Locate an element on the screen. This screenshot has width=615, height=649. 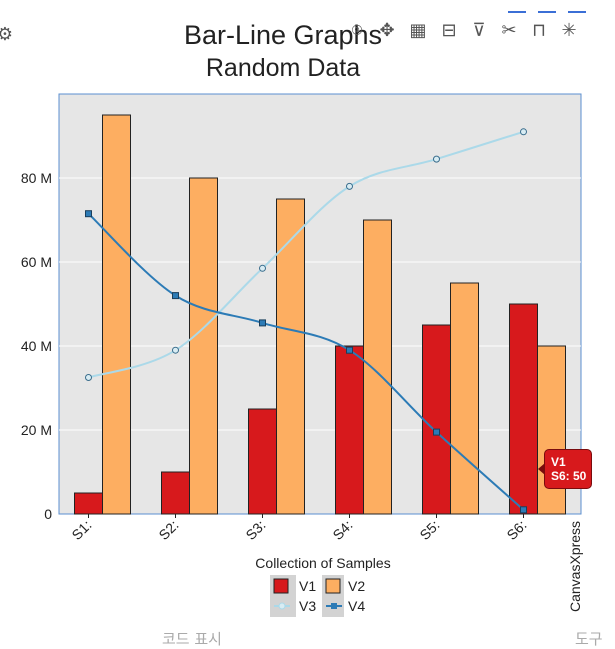
bar-v1-s4 is located at coordinates (349, 430).